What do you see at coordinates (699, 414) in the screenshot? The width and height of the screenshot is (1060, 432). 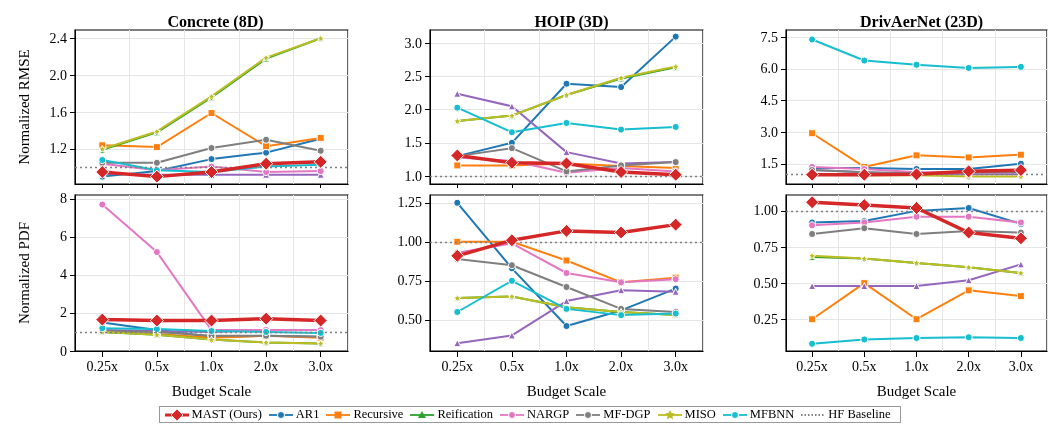 I see `legend-label: MISO` at bounding box center [699, 414].